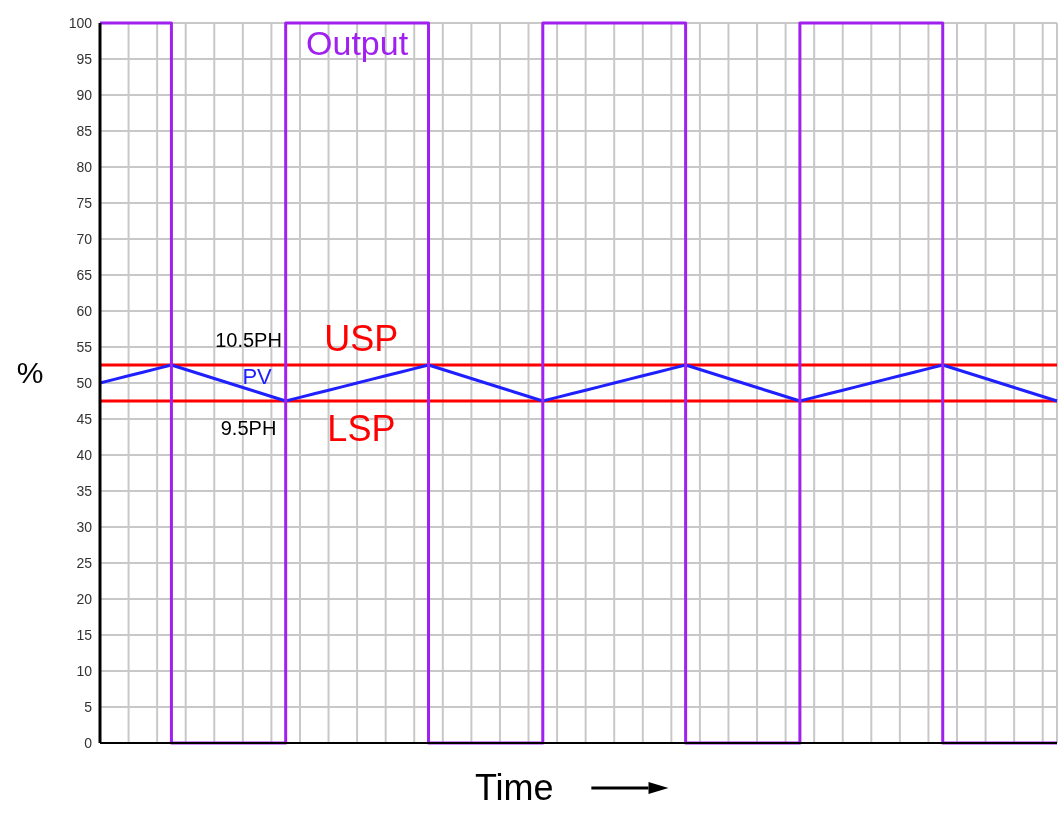 Image resolution: width=1059 pixels, height=814 pixels. I want to click on annotation: 9.5PH, so click(248, 428).